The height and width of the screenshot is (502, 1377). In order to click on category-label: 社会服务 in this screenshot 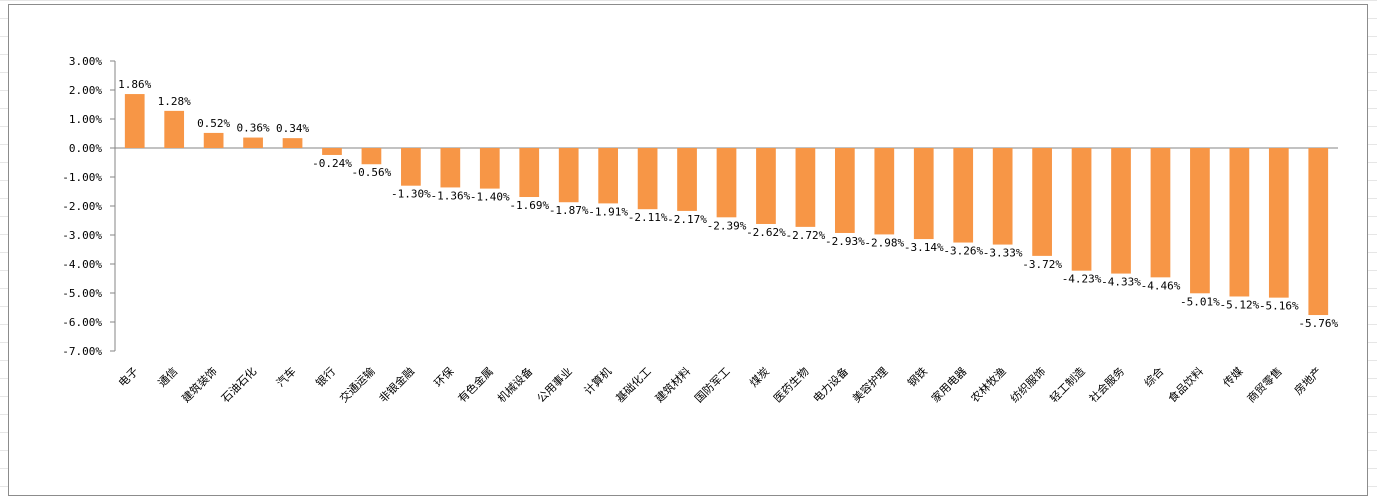, I will do `click(1106, 384)`.